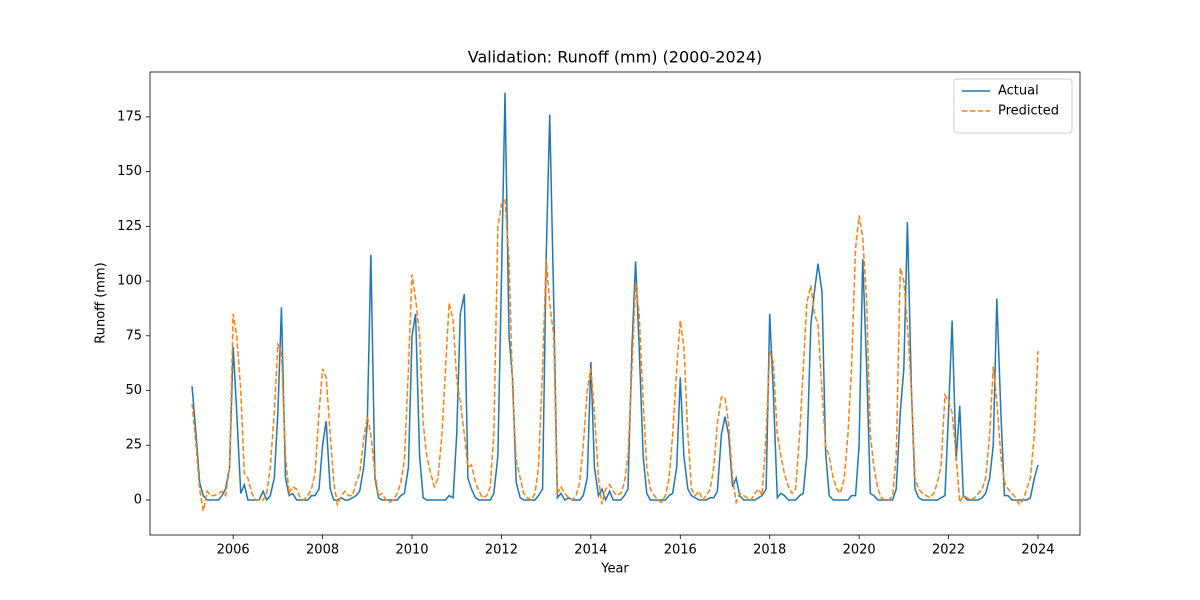 This screenshot has height=600, width=1200. Describe the element at coordinates (138, 499) in the screenshot. I see `y-tick-label: 0` at that location.